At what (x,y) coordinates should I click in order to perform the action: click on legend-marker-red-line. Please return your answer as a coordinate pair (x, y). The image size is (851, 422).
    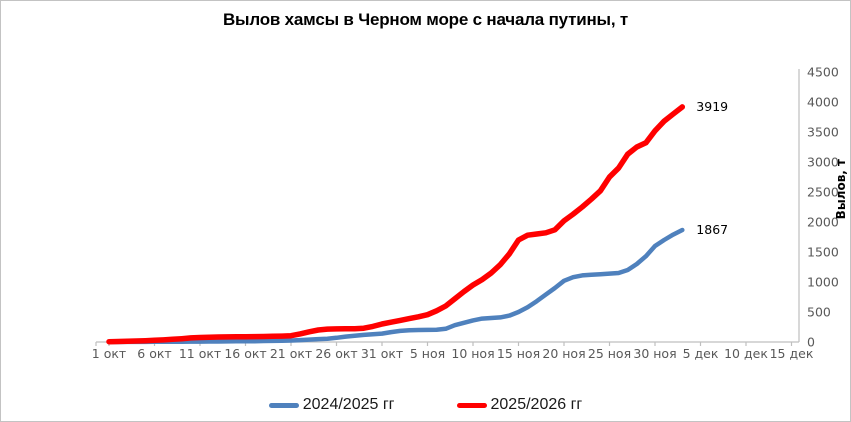
    Looking at the image, I should click on (471, 405).